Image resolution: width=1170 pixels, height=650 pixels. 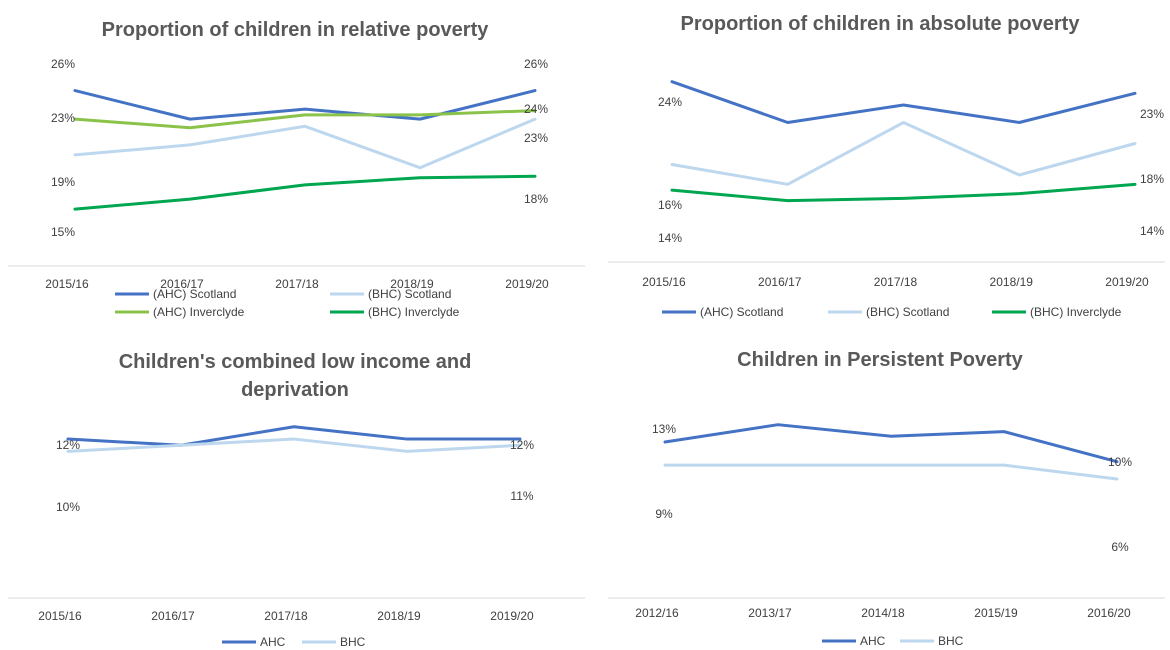 What do you see at coordinates (295, 362) in the screenshot?
I see `chart-title: Children's combined low income and` at bounding box center [295, 362].